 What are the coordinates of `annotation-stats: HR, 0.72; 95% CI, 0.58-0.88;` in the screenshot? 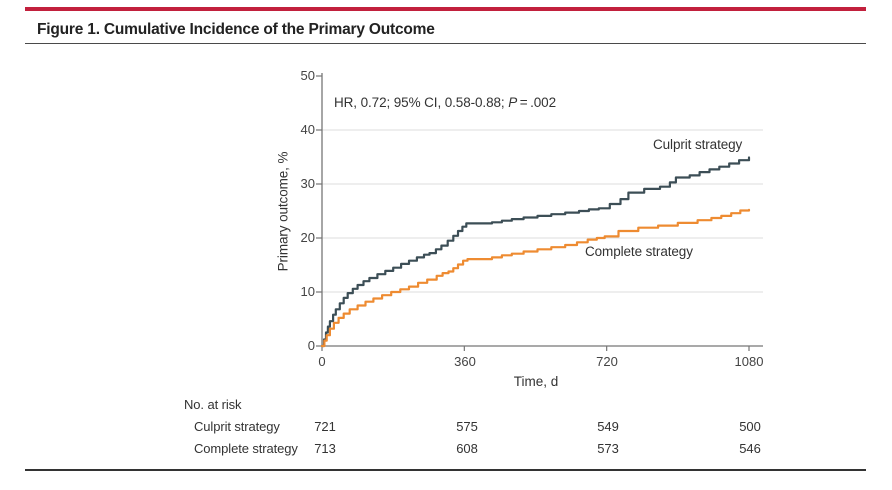 It's located at (421, 102).